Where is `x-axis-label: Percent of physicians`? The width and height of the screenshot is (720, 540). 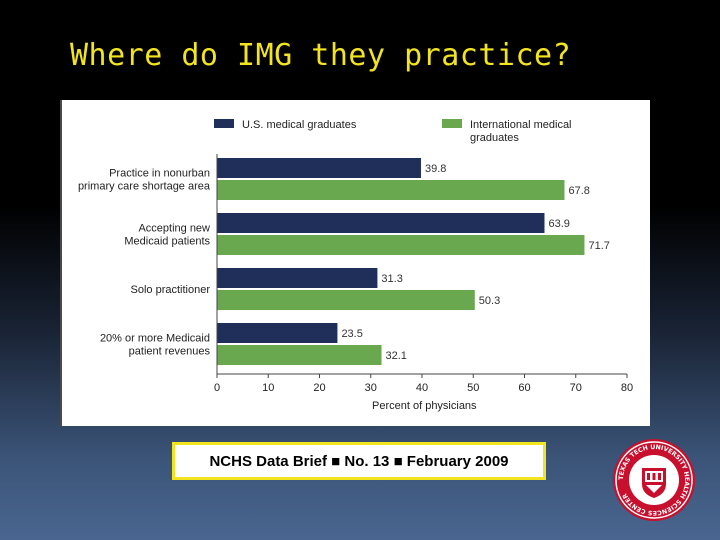 x-axis-label: Percent of physicians is located at coordinates (424, 406).